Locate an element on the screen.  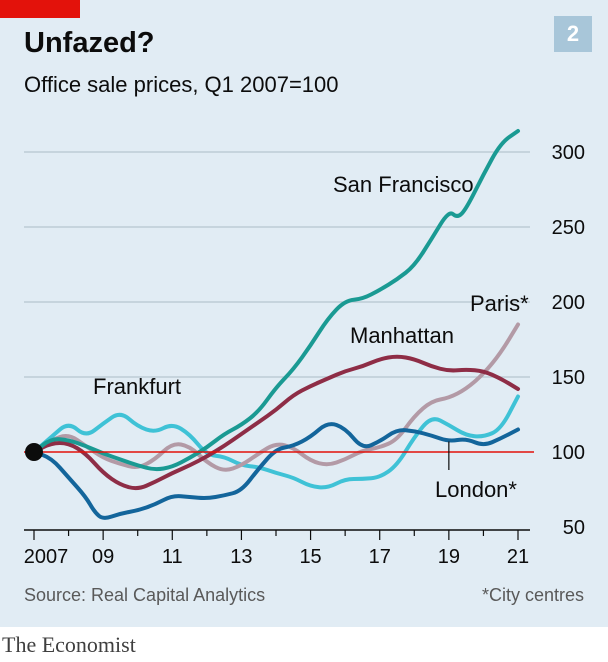
x-tick-label-2009: 09 is located at coordinates (103, 557).